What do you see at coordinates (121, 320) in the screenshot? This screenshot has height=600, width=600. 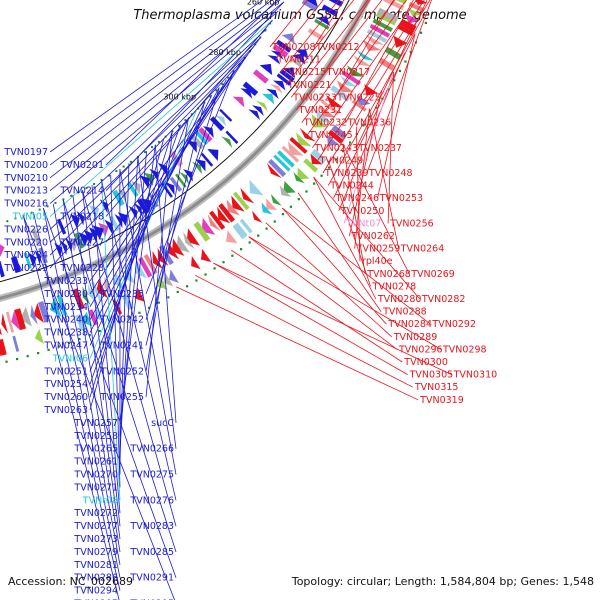 I see `left-gene-label: TVN0242` at bounding box center [121, 320].